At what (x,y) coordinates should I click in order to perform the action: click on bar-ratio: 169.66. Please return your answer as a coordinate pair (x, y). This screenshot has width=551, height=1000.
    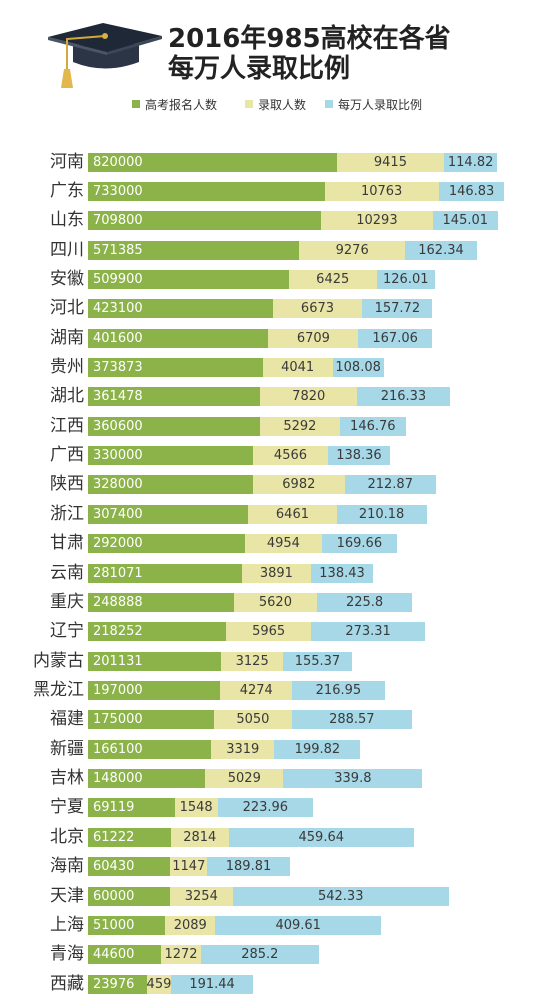
    Looking at the image, I should click on (359, 544).